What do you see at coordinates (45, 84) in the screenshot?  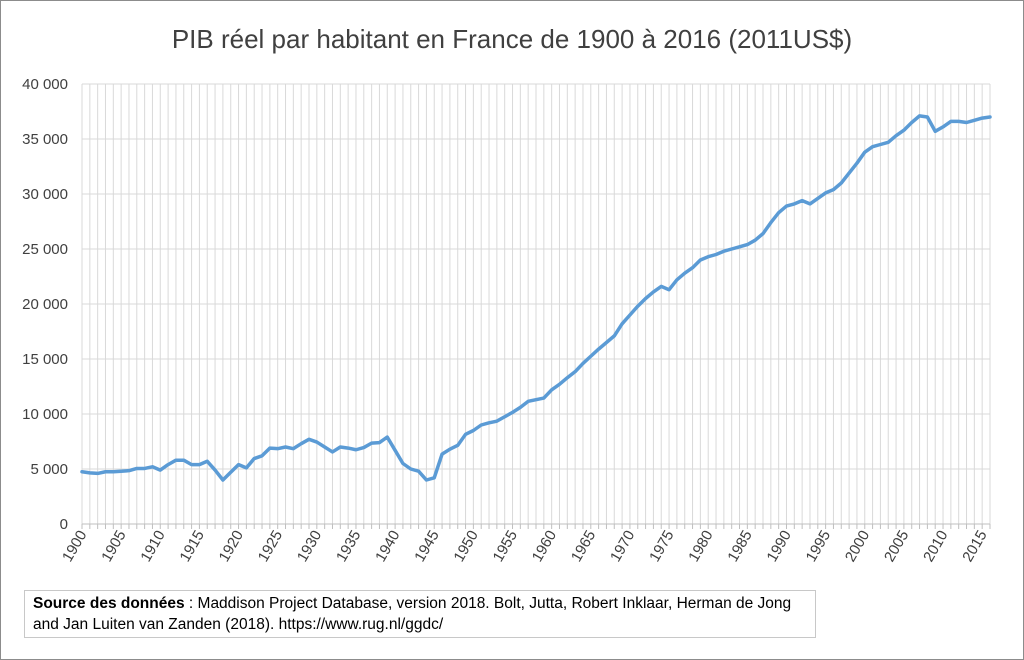 I see `y-tick-label: 40 000` at bounding box center [45, 84].